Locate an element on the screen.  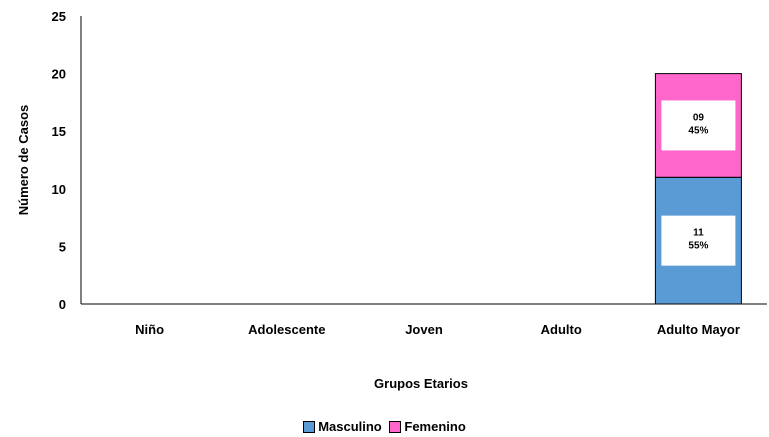
data-label-text: 11 is located at coordinates (698, 233).